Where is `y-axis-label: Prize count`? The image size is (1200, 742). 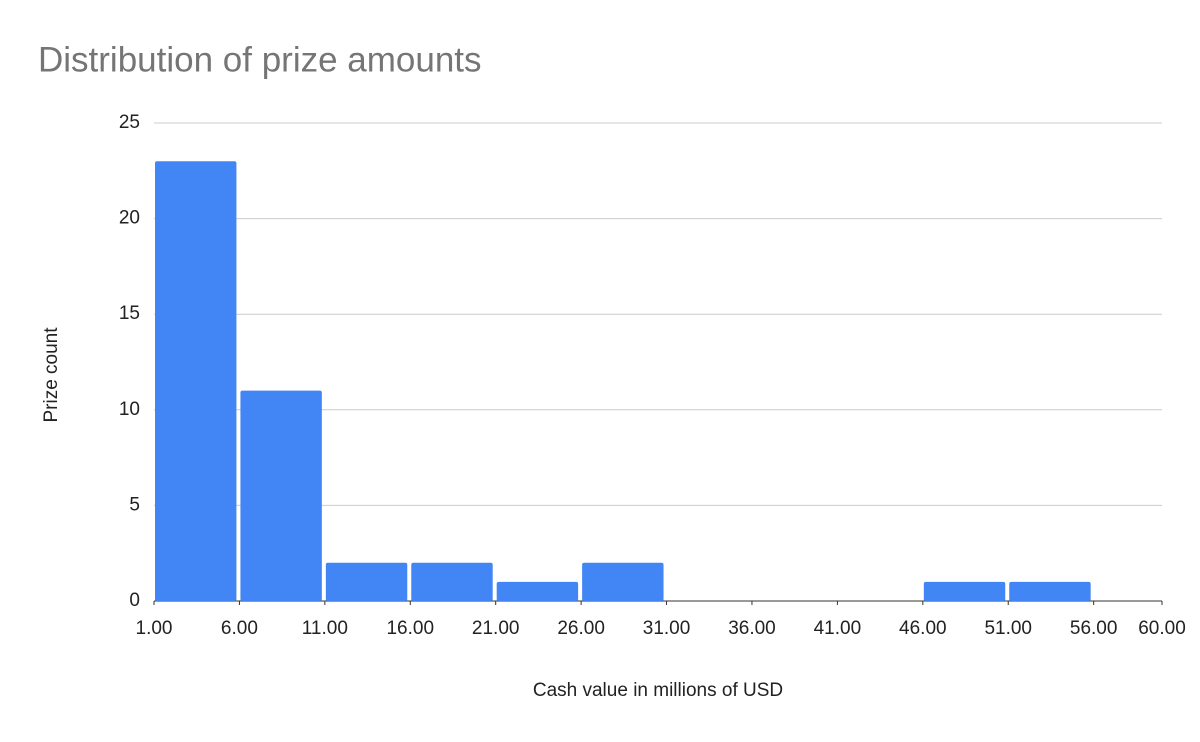
y-axis-label: Prize count is located at coordinates (51, 375).